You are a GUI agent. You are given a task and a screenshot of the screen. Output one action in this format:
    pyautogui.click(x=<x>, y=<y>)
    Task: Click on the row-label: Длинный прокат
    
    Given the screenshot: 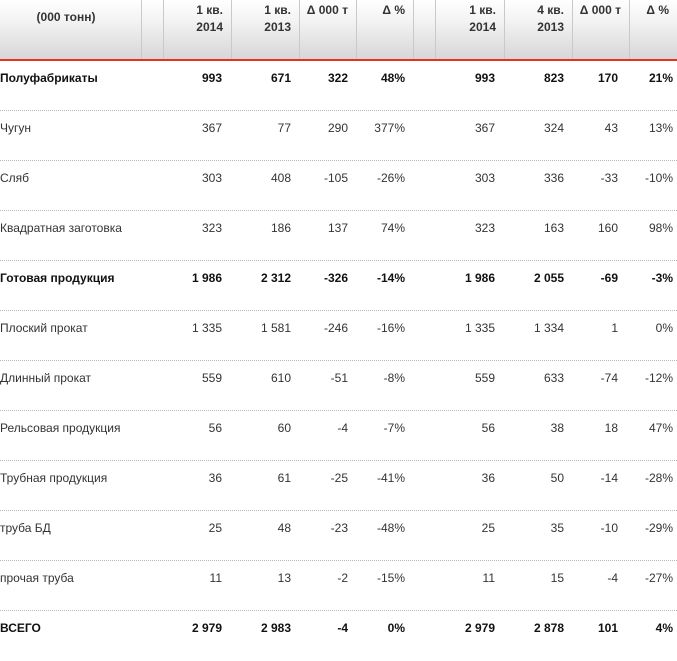 What is the action you would take?
    pyautogui.click(x=46, y=378)
    